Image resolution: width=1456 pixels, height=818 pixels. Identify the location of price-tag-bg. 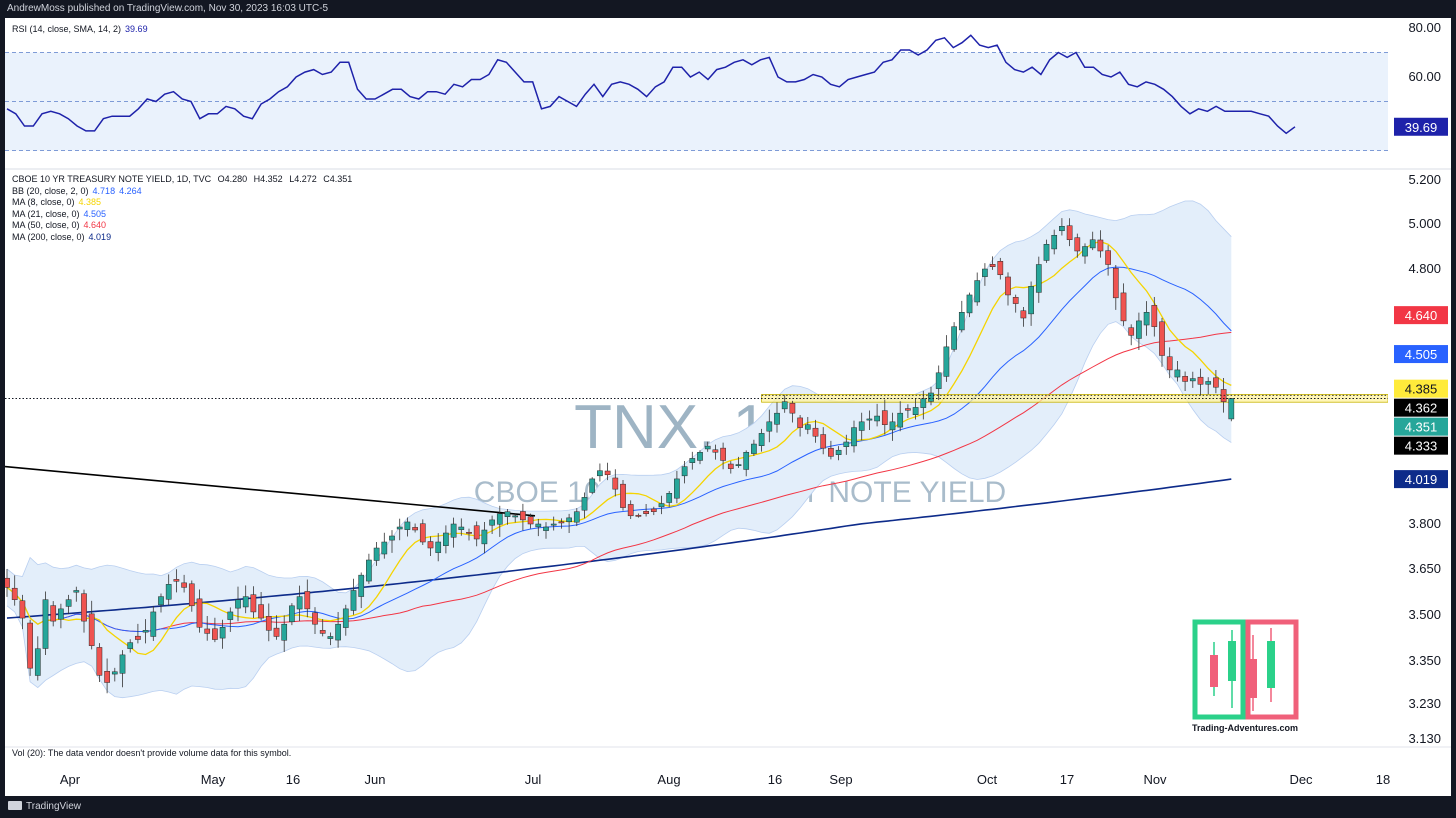
(1421, 479).